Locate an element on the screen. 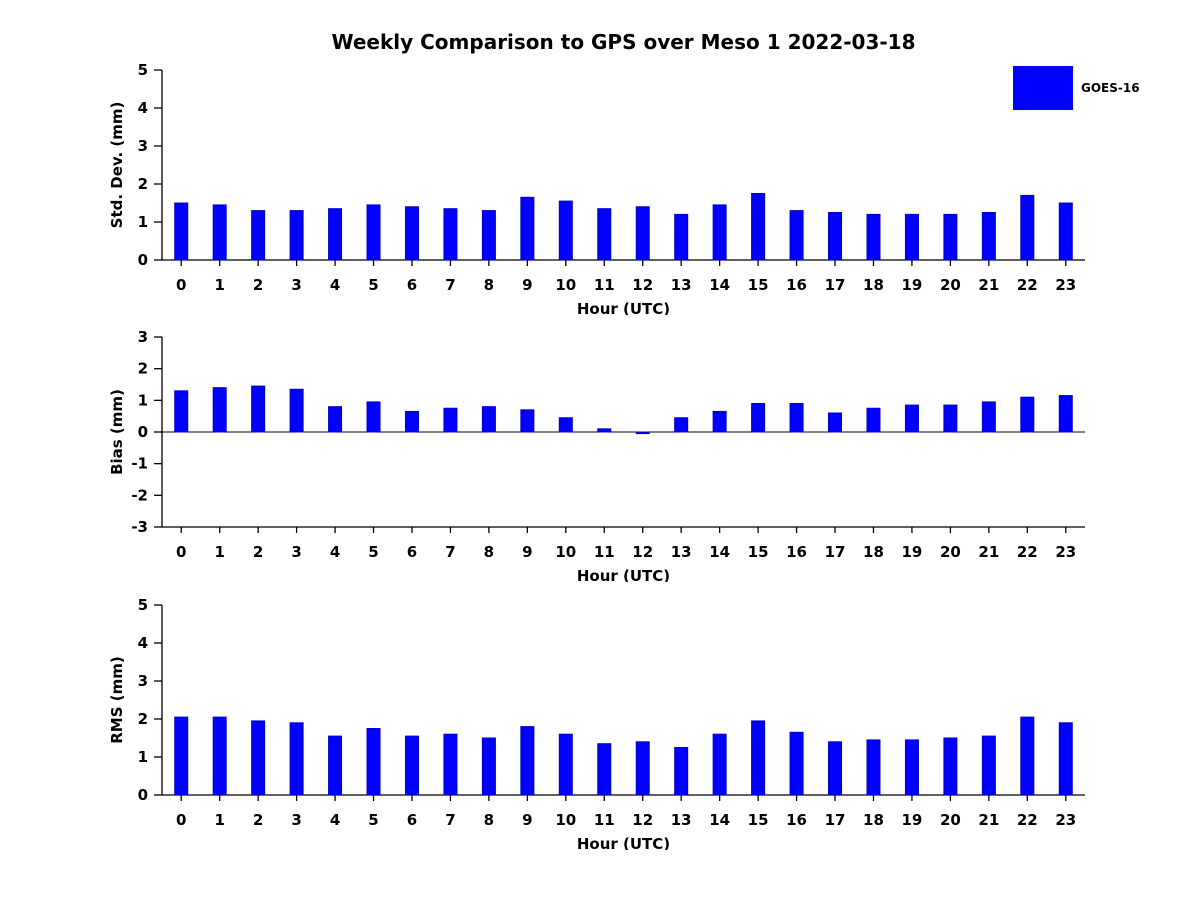  x-tick-label: 17 is located at coordinates (835, 285).